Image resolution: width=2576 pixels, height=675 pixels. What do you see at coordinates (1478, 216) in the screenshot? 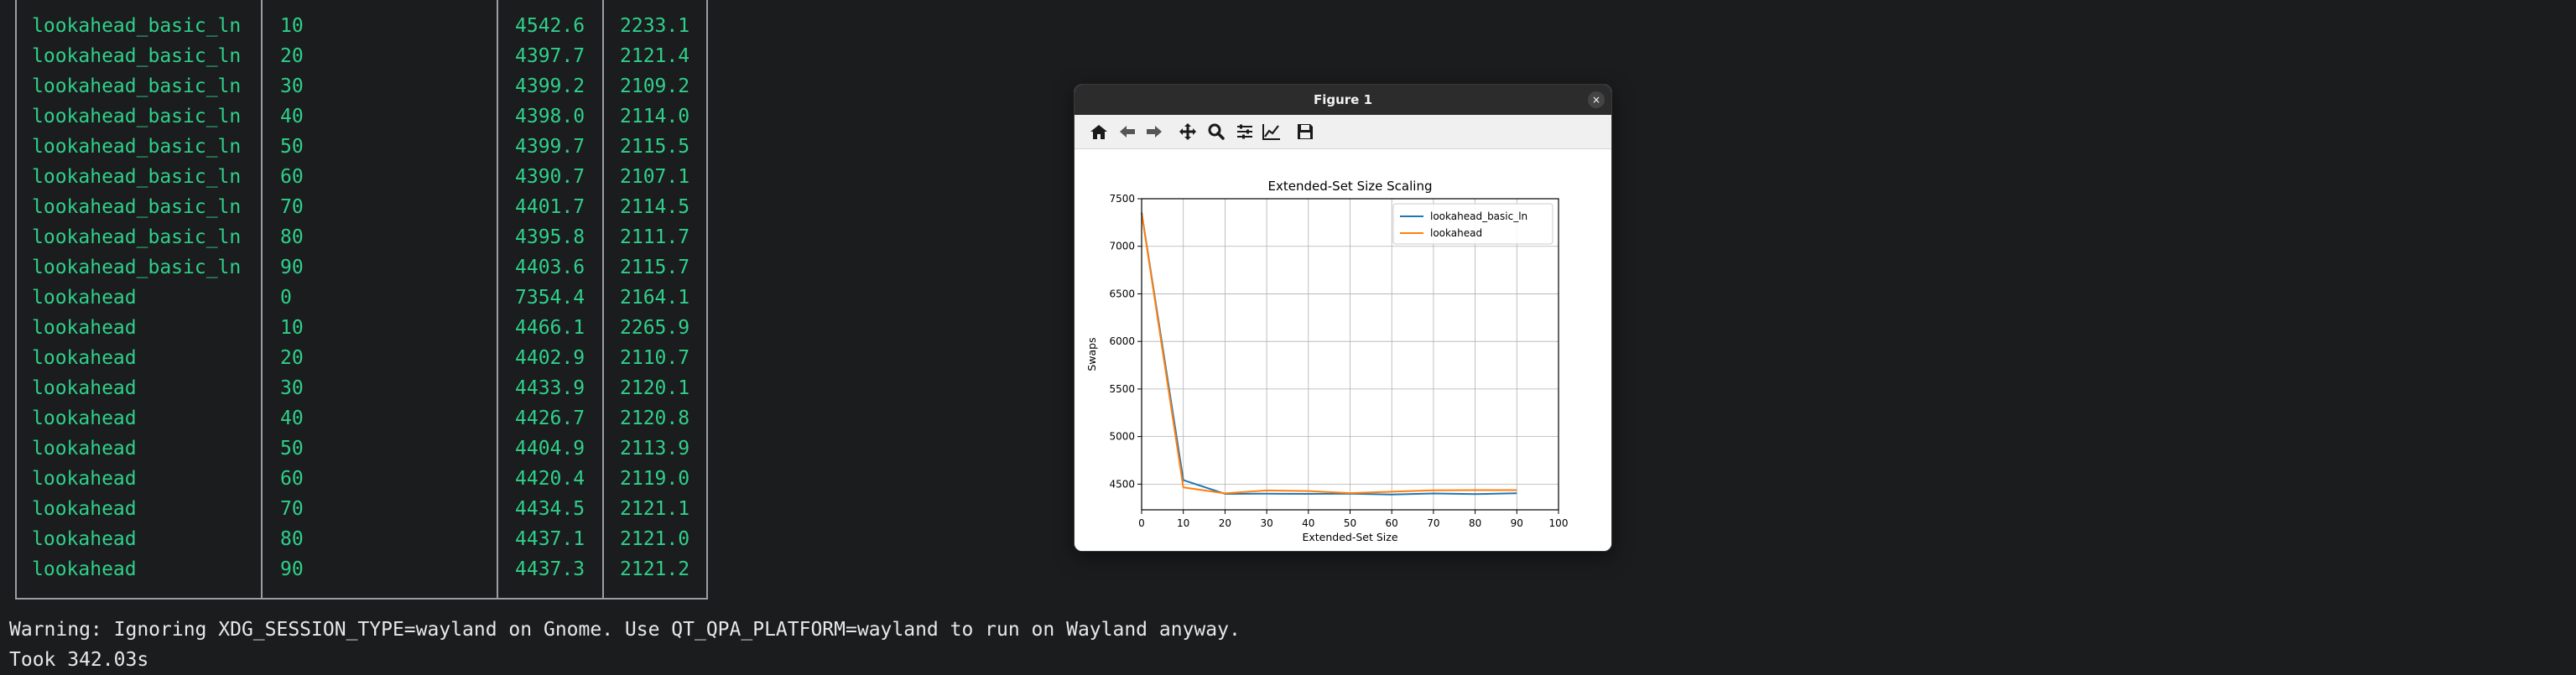
I see `legend-label-lookahead_basic_ln: lookahead_basic_ln` at bounding box center [1478, 216].